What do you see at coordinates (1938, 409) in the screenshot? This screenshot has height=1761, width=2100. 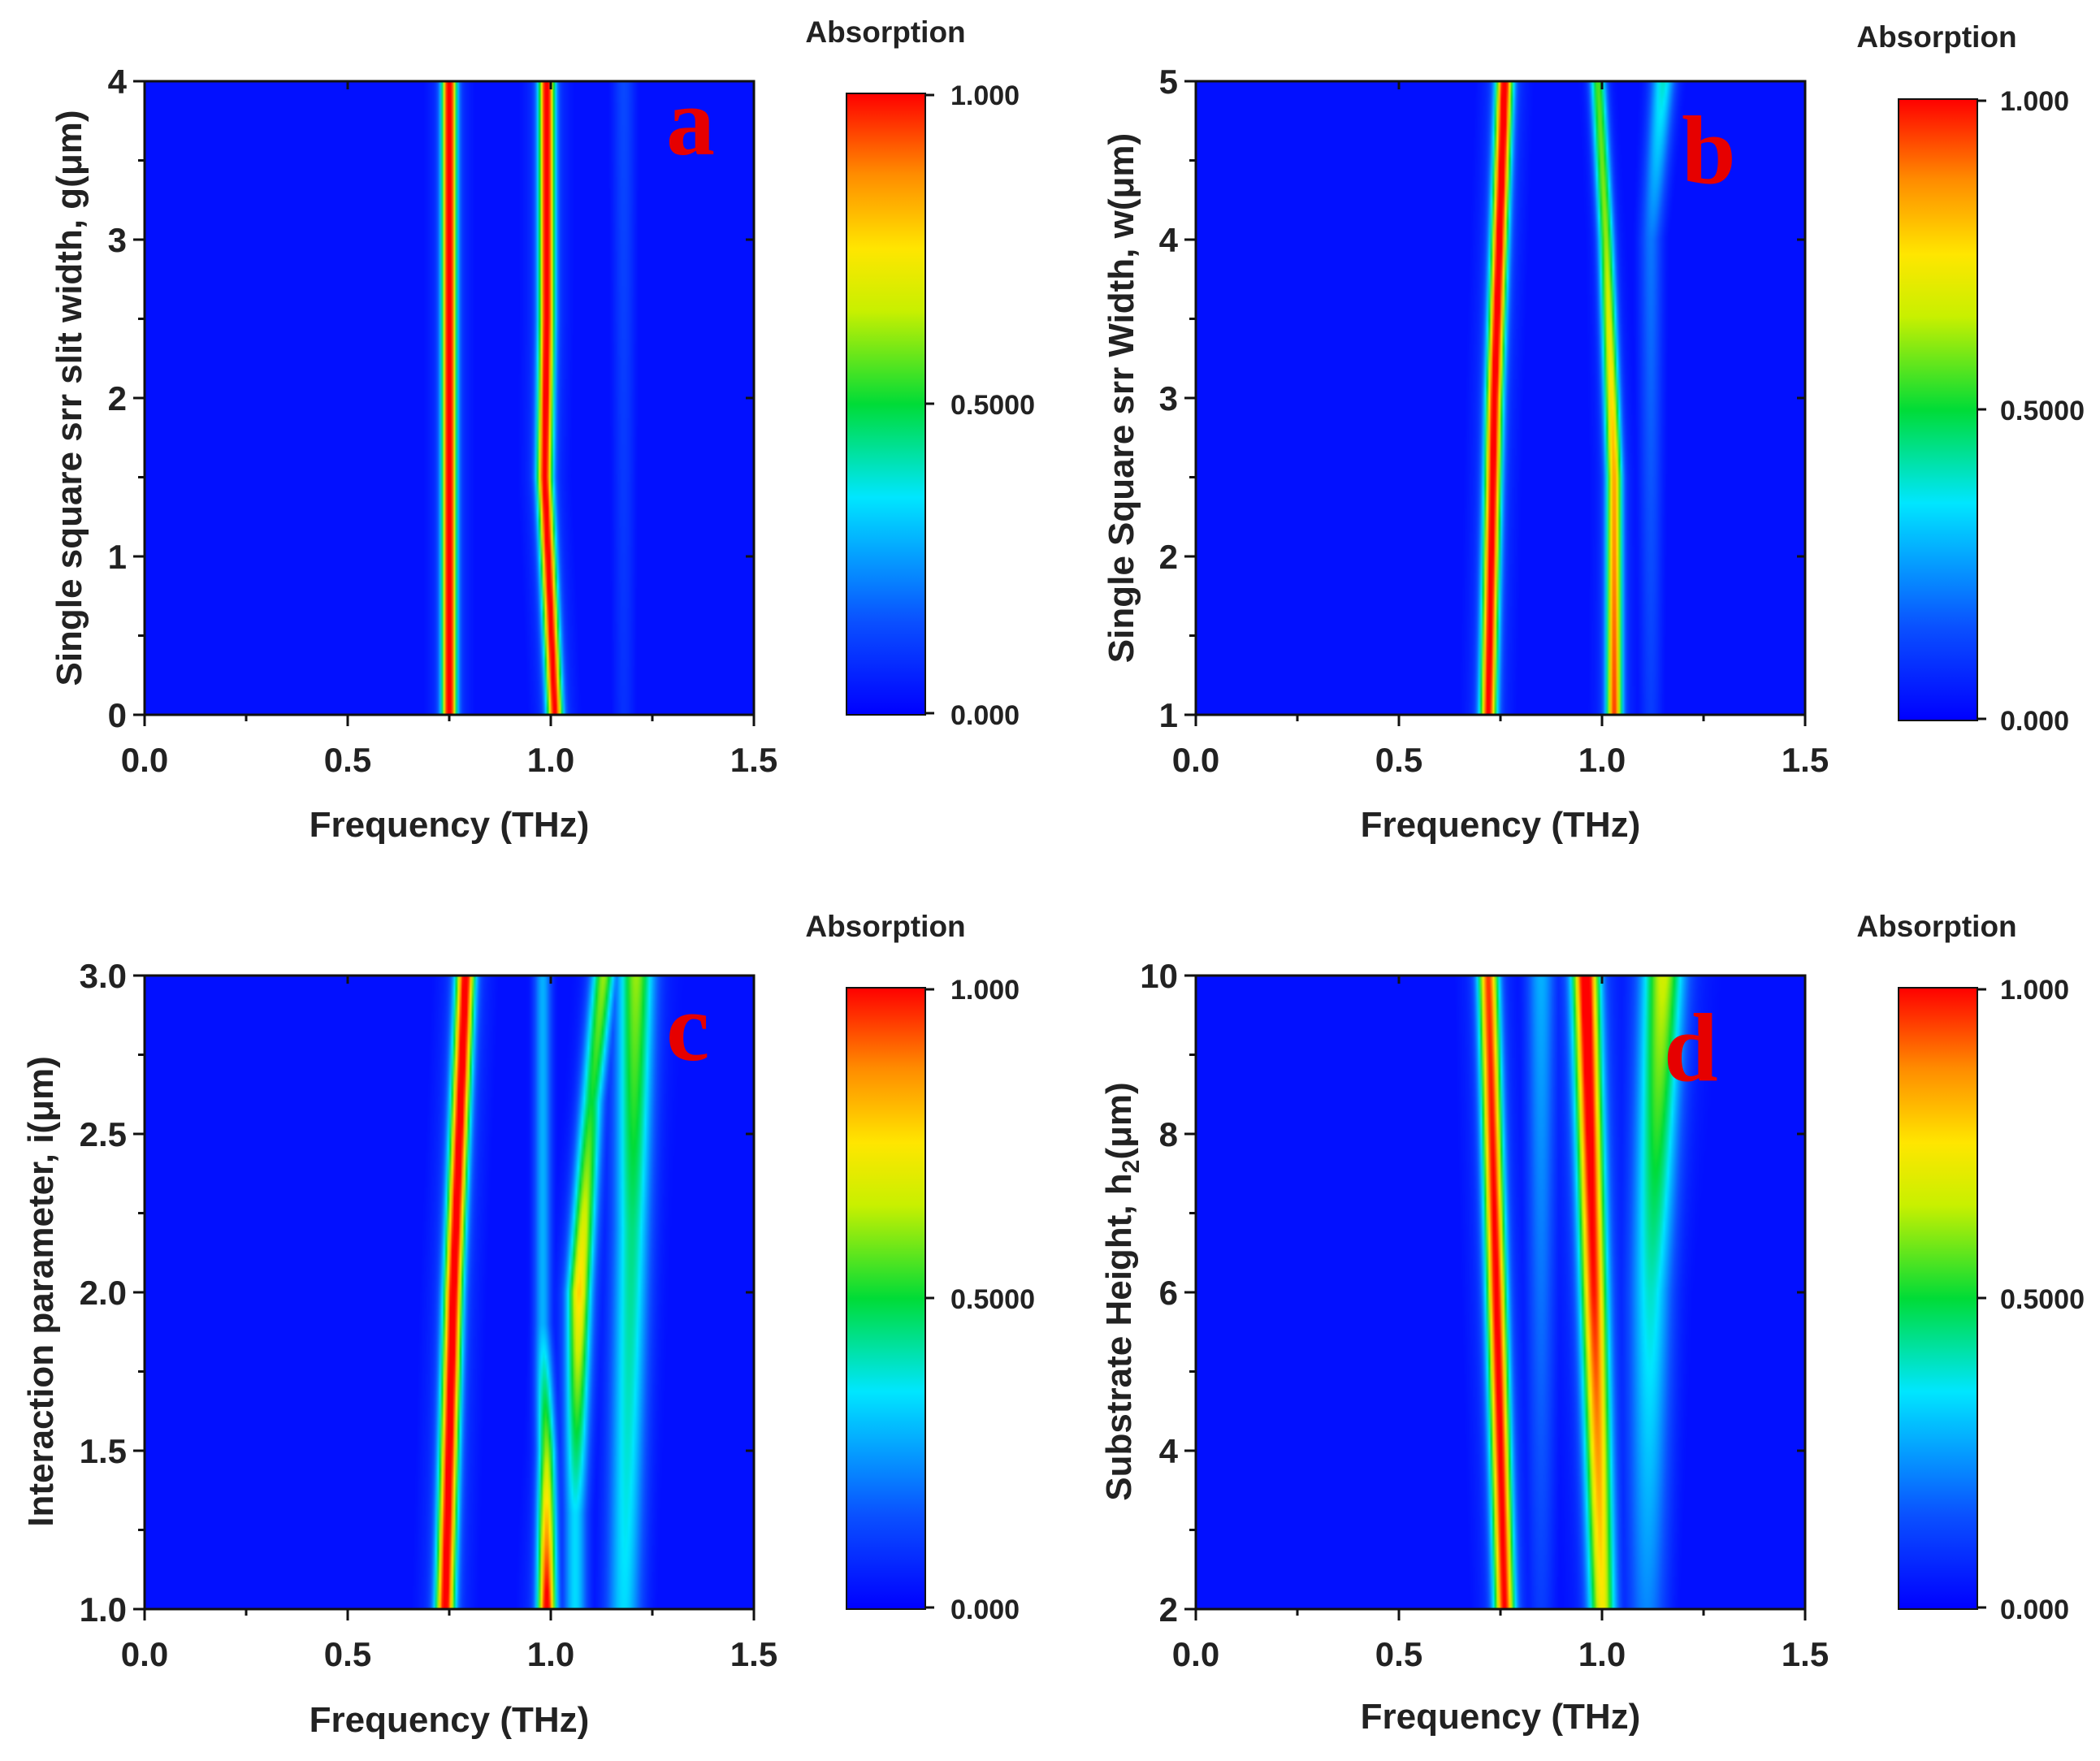 I see `panel-b-colorbar` at bounding box center [1938, 409].